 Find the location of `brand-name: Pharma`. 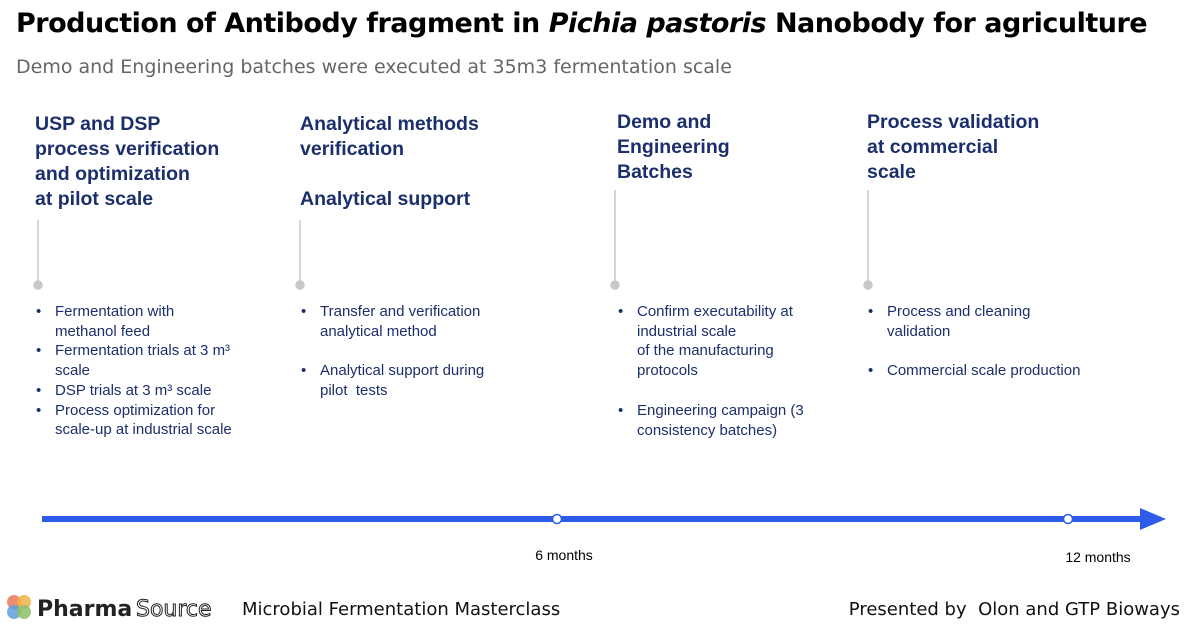

brand-name: Pharma is located at coordinates (84, 609).